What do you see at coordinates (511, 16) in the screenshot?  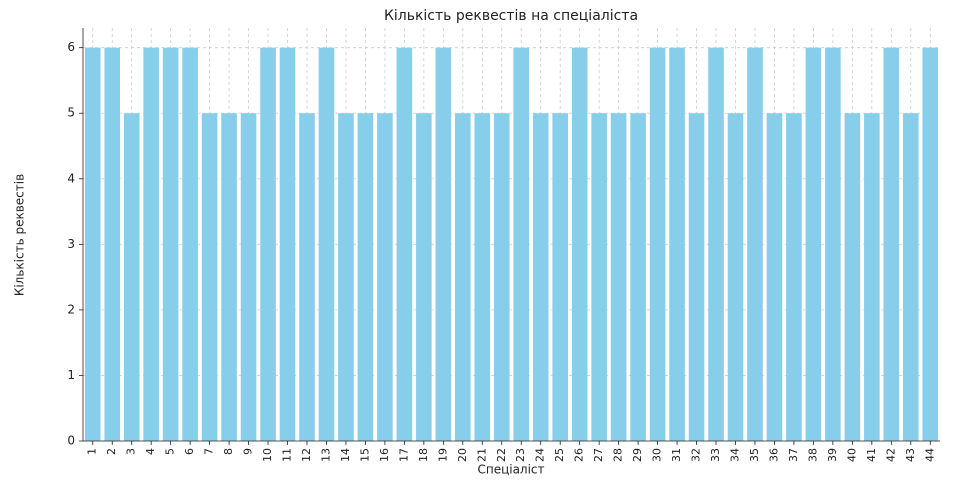 I see `chart-title: Кількість реквестів на спеціаліста` at bounding box center [511, 16].